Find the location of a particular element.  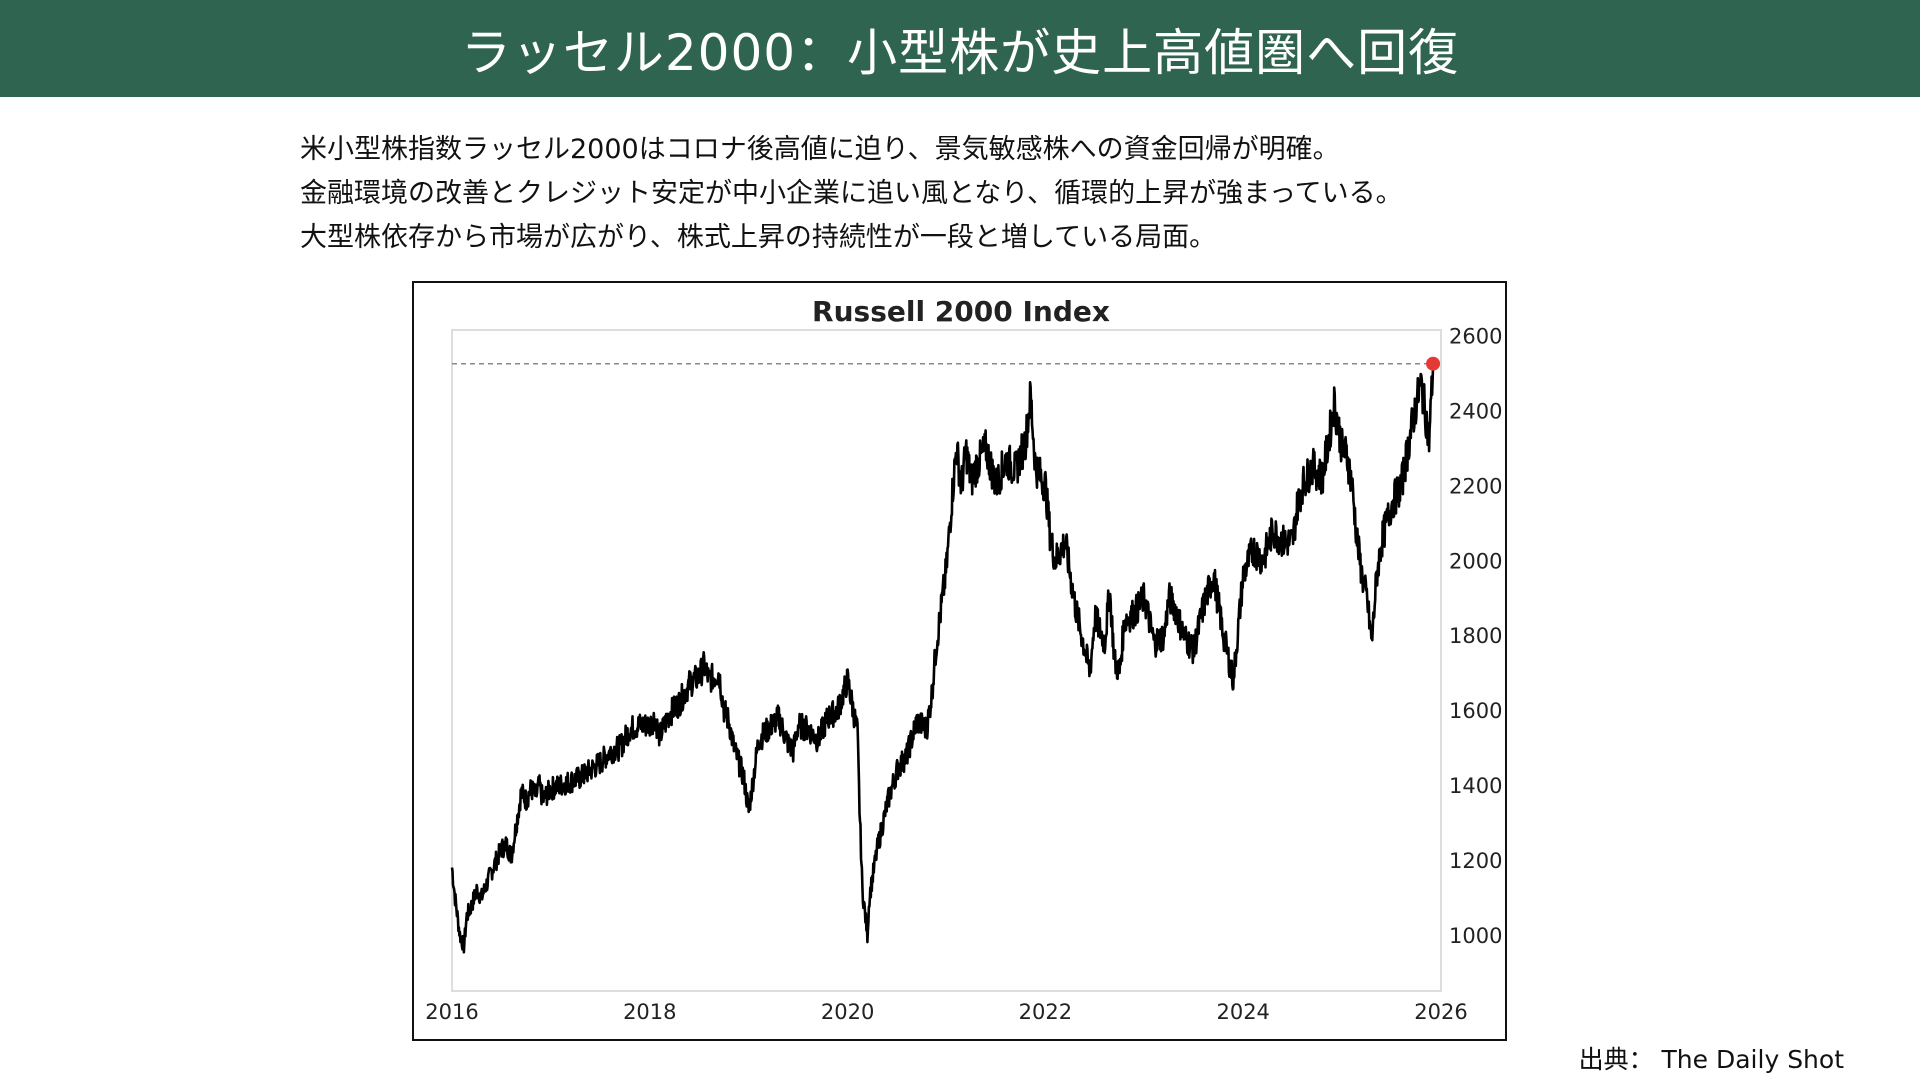

y-tick-label: 1000 is located at coordinates (1475, 936).